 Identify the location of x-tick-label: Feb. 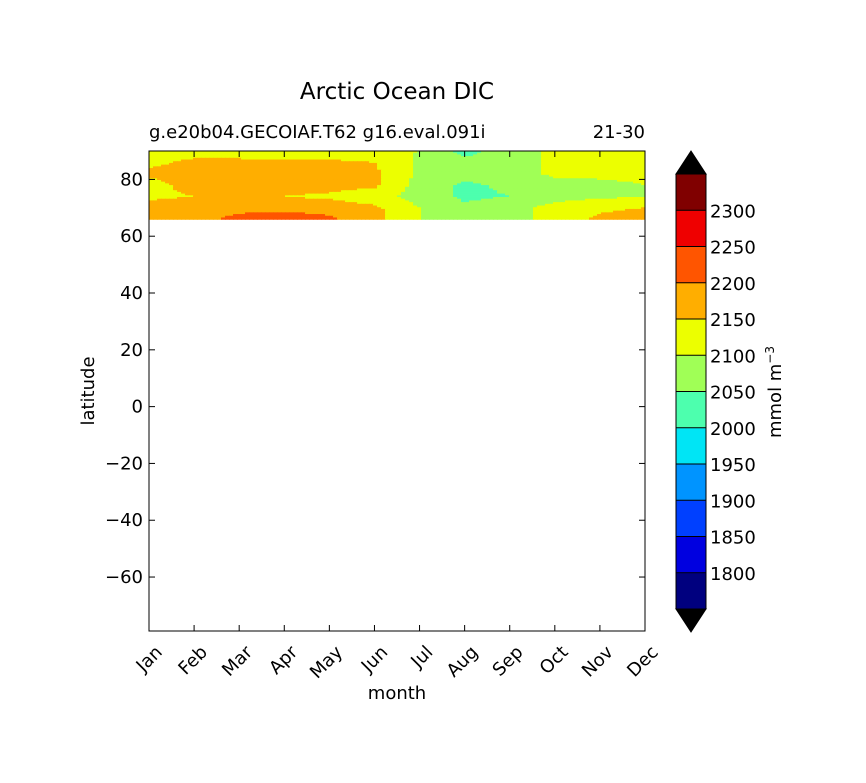
(192, 660).